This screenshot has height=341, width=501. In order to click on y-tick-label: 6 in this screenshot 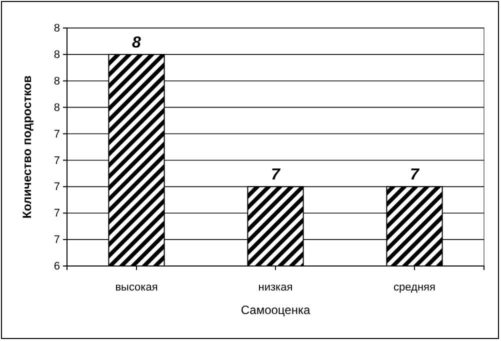, I will do `click(57, 266)`.